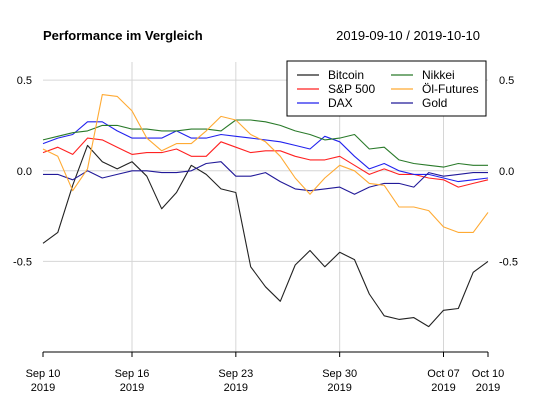 The width and height of the screenshot is (533, 400). Describe the element at coordinates (340, 103) in the screenshot. I see `legend-label: DAX` at that location.